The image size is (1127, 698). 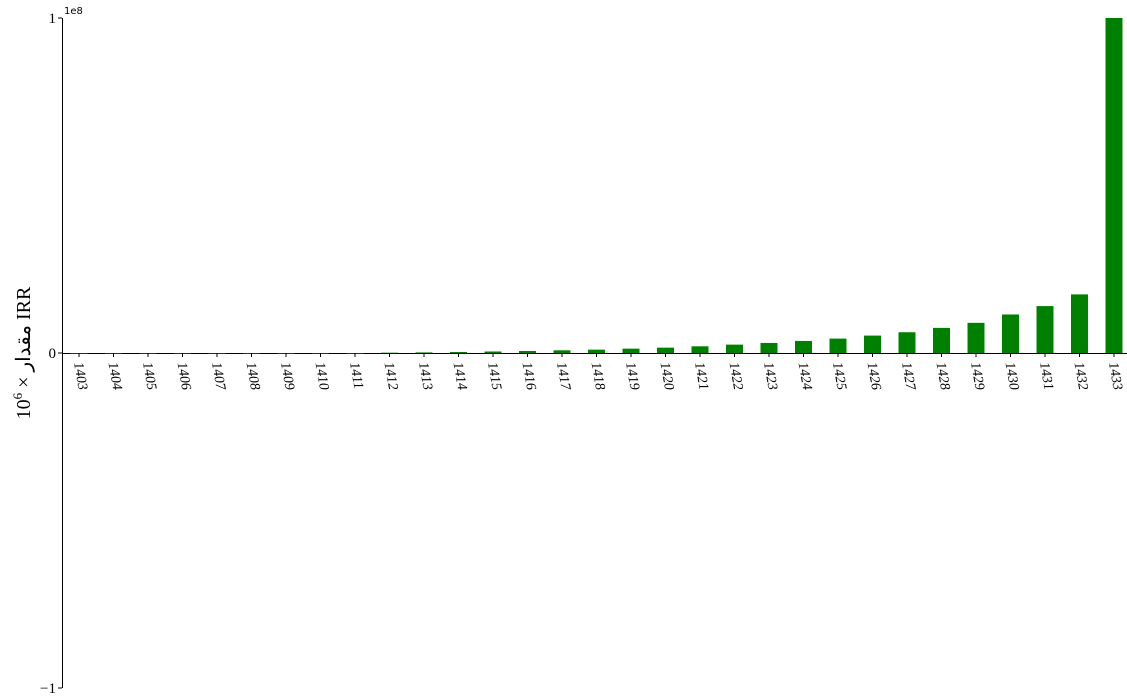 What do you see at coordinates (17, 395) in the screenshot?
I see `y-axis-label-exponent: 6` at bounding box center [17, 395].